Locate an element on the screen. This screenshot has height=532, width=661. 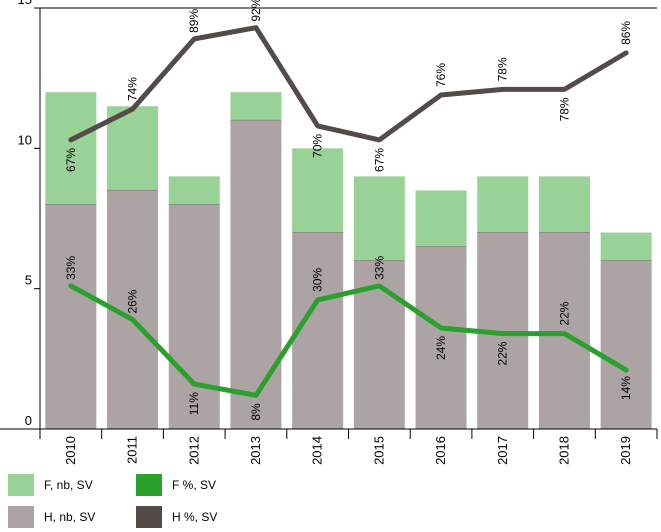
x-tick-label: 2012 is located at coordinates (193, 450).